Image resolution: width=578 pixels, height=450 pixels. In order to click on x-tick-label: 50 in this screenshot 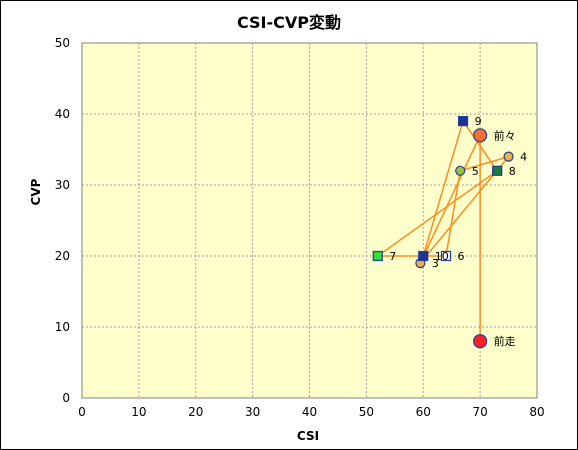, I will do `click(366, 412)`.